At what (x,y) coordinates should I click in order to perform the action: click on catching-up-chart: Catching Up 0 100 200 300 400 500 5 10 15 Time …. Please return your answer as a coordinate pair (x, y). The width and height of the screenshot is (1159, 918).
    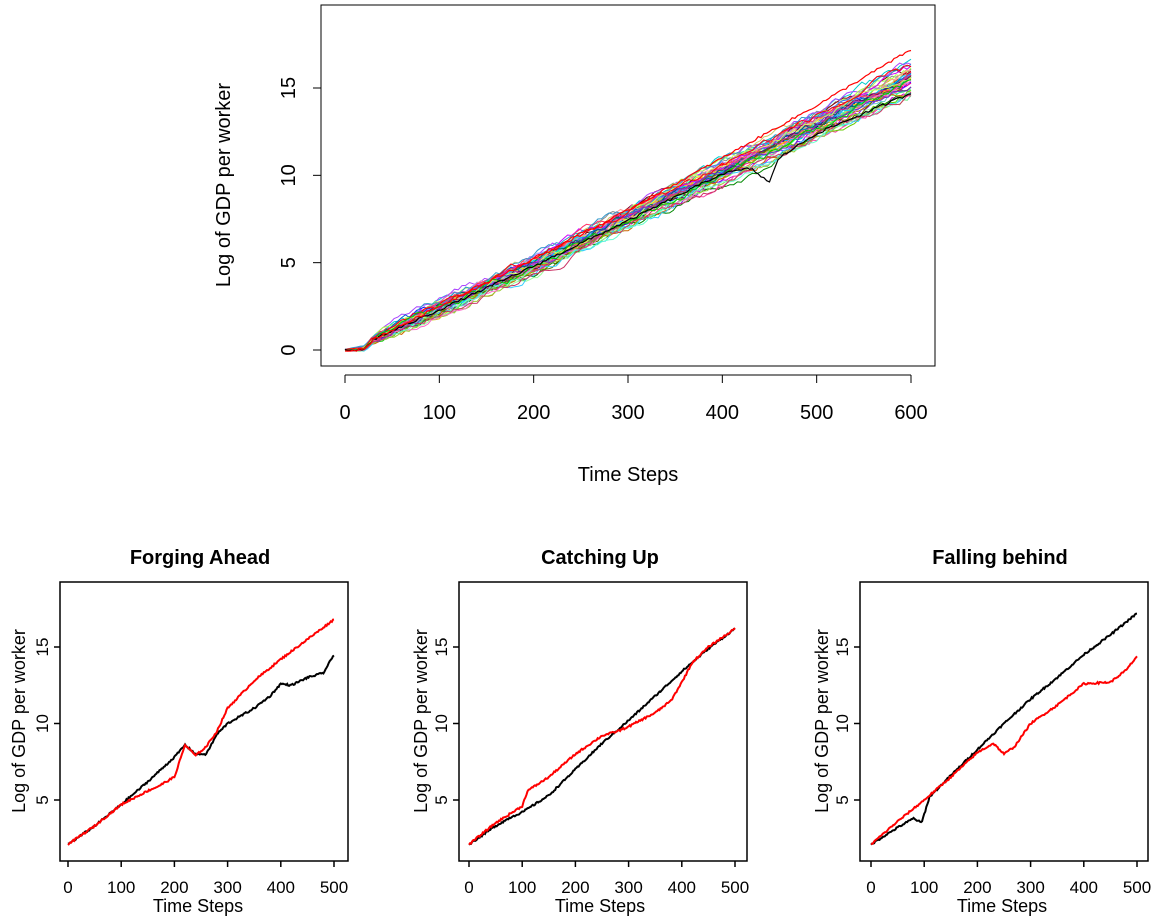
    Looking at the image, I should click on (580, 731).